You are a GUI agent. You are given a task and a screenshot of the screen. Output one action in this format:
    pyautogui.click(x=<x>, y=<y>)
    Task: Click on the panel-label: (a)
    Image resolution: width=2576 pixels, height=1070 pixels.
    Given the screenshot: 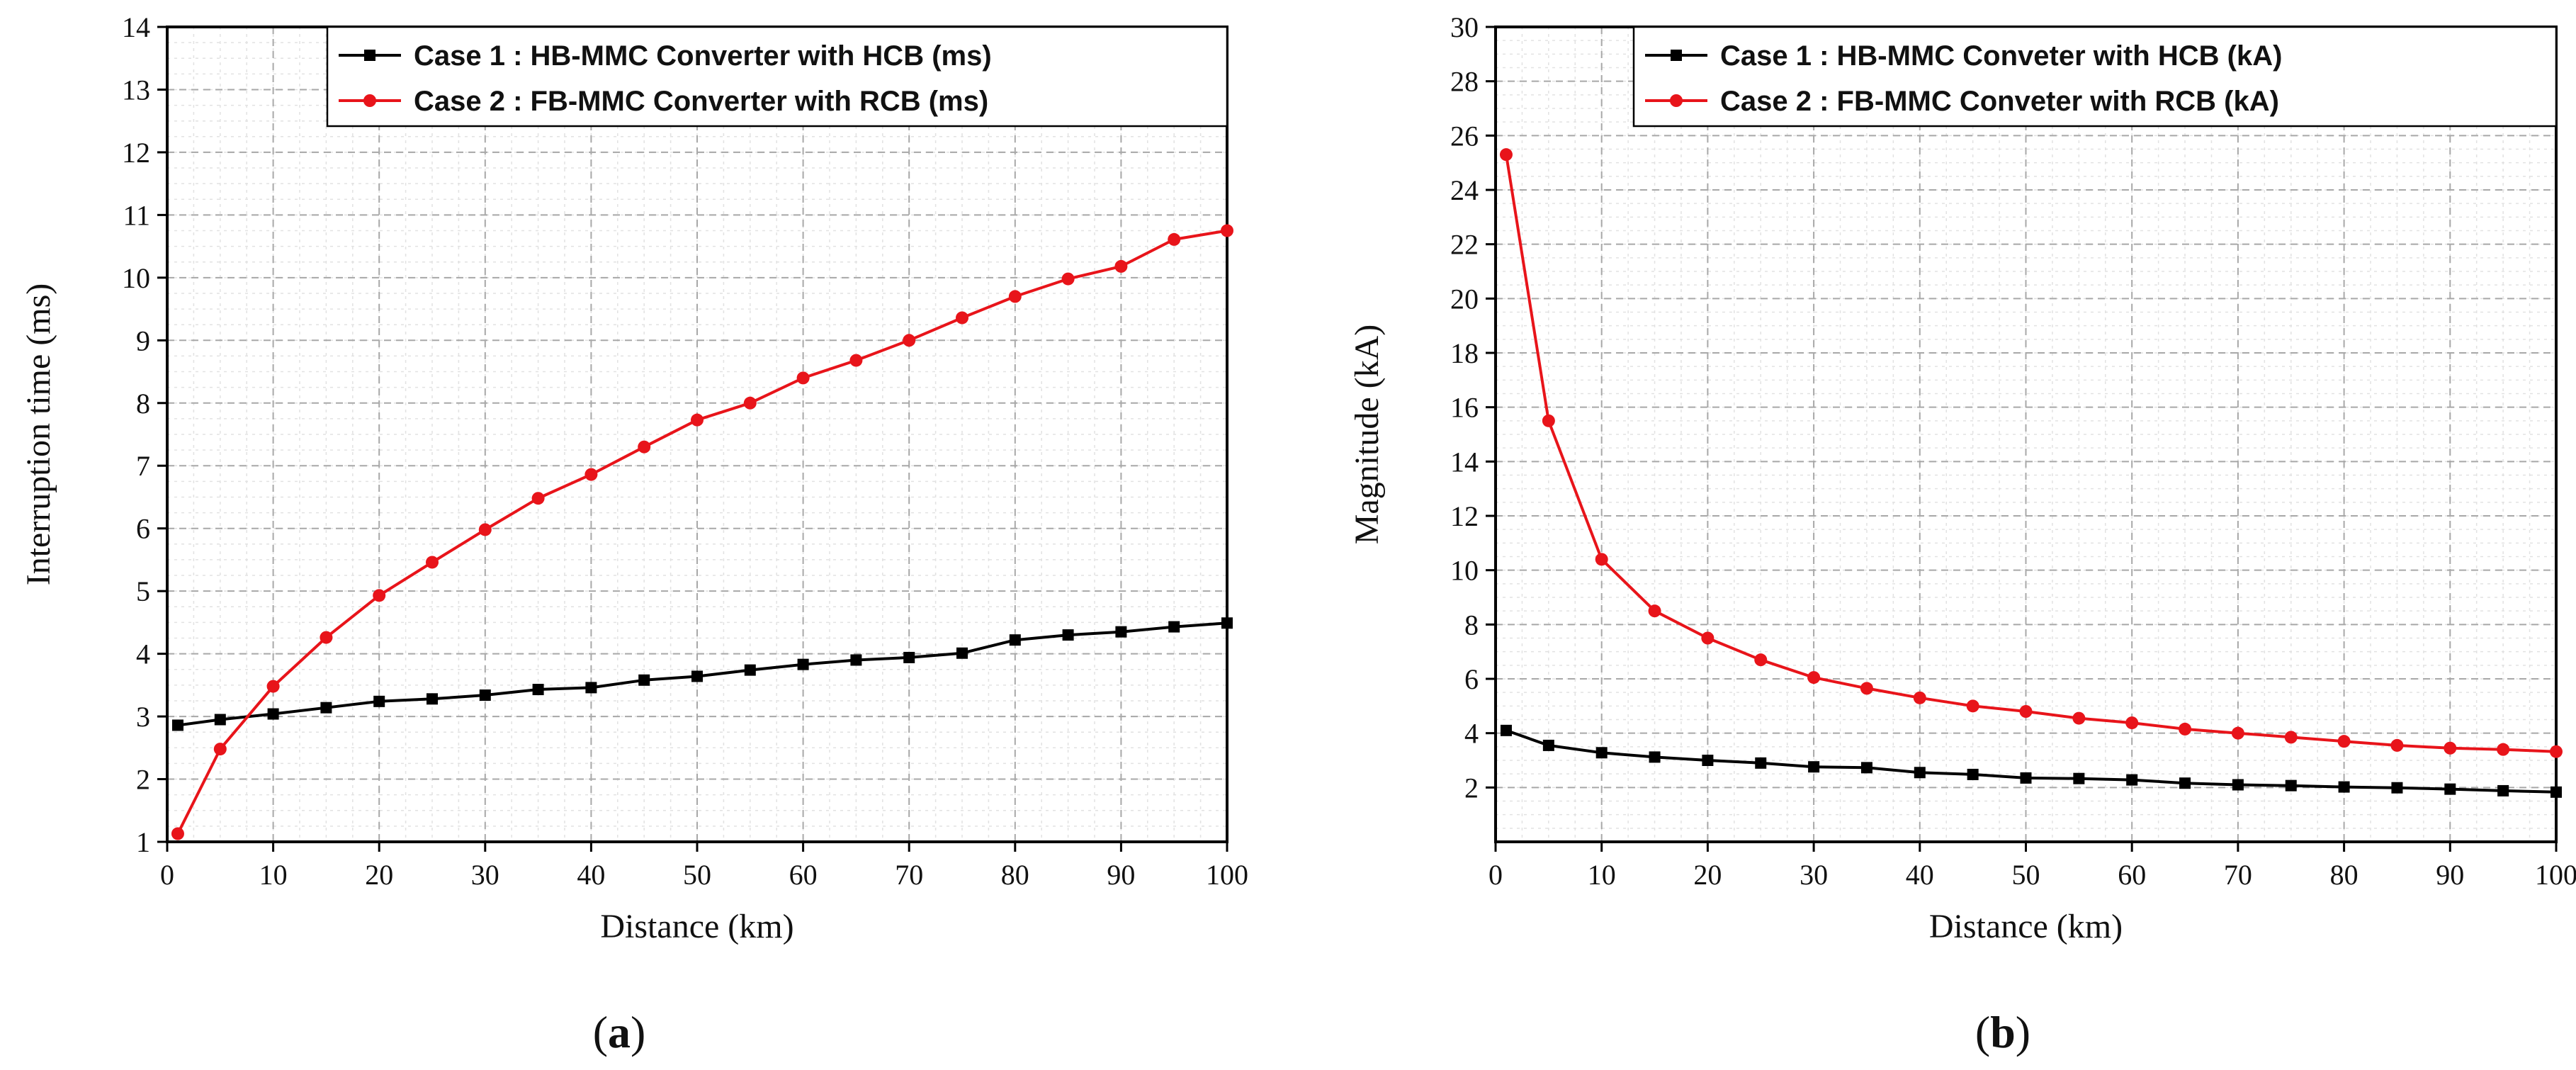 What is the action you would take?
    pyautogui.click(x=619, y=1032)
    